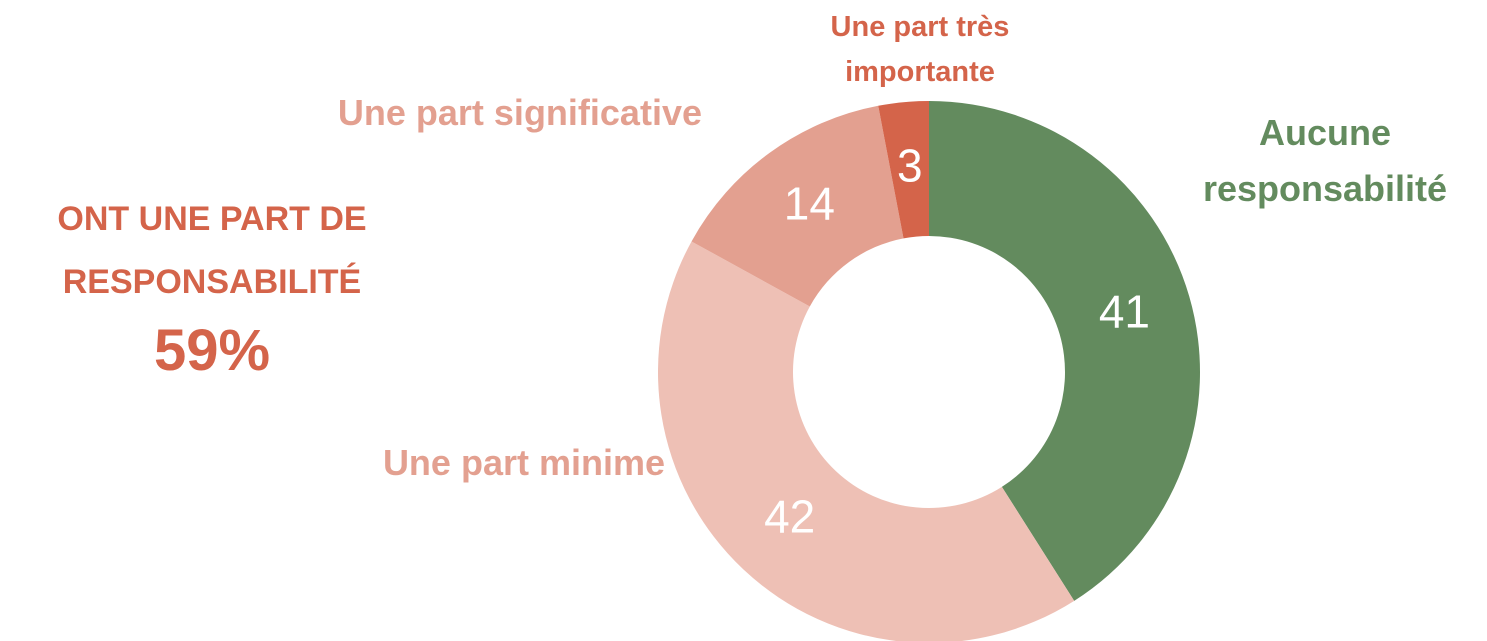 The image size is (1487, 641). What do you see at coordinates (809, 204) in the screenshot?
I see `value-label: 14` at bounding box center [809, 204].